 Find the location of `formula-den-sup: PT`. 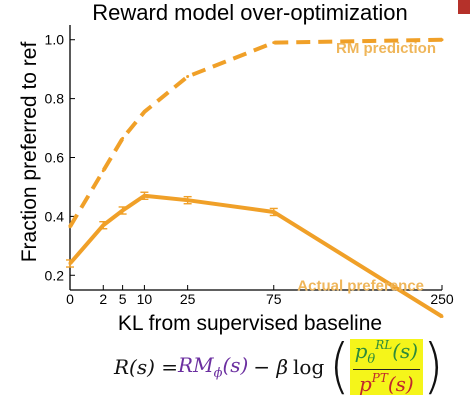

formula-den-sup: PT is located at coordinates (379, 377).